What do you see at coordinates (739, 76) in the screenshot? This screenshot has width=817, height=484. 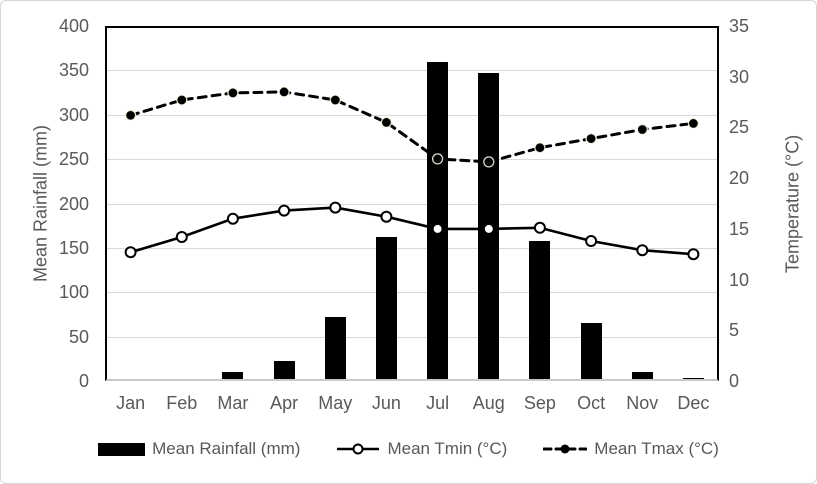 I see `right-axis-tick-label: 30` at bounding box center [739, 76].